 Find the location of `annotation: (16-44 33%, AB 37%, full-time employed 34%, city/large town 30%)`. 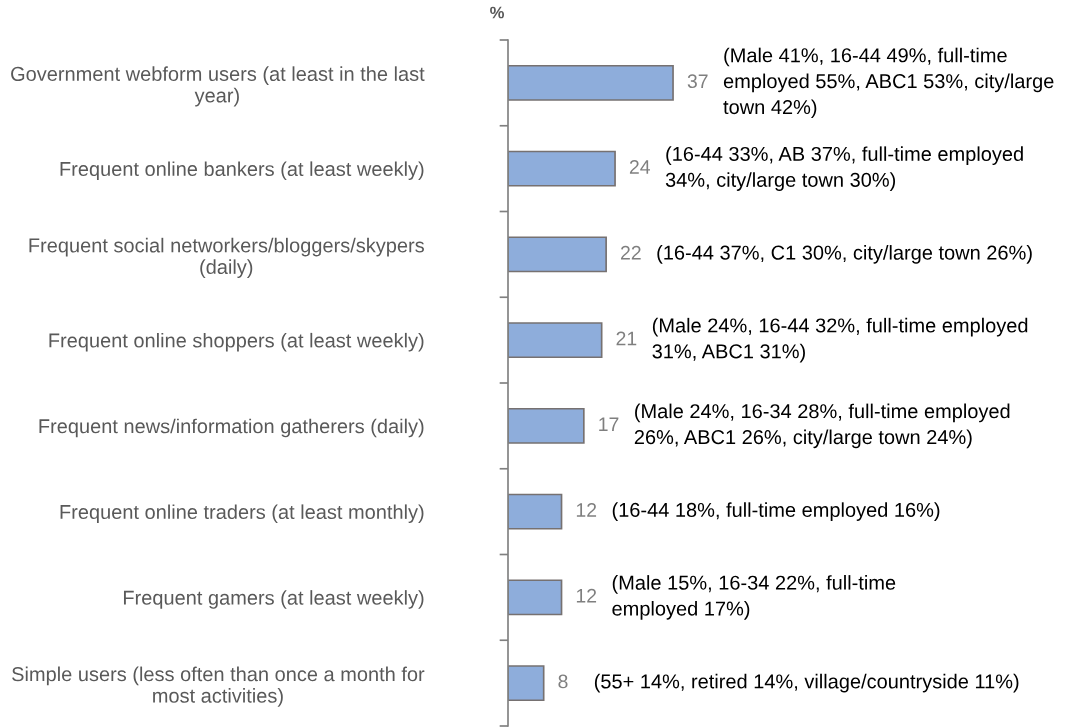

annotation: (16-44 33%, AB 37%, full-time employed 34%, city/large town 30%) is located at coordinates (844, 168).